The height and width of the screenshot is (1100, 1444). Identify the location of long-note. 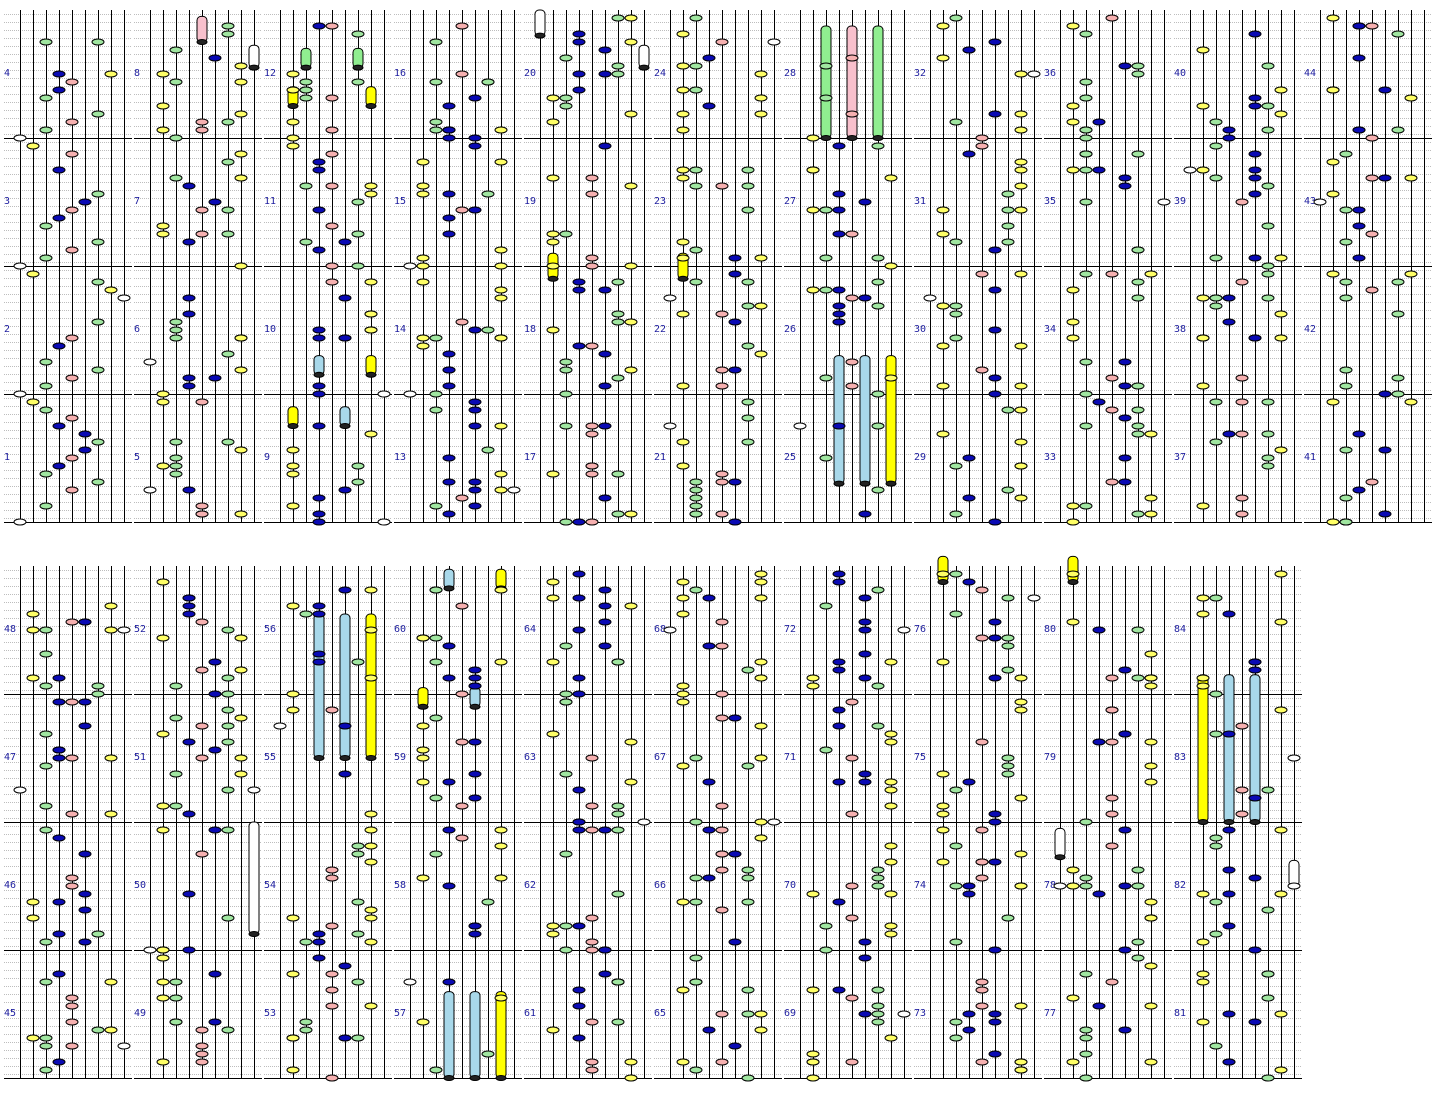
(1060, 842).